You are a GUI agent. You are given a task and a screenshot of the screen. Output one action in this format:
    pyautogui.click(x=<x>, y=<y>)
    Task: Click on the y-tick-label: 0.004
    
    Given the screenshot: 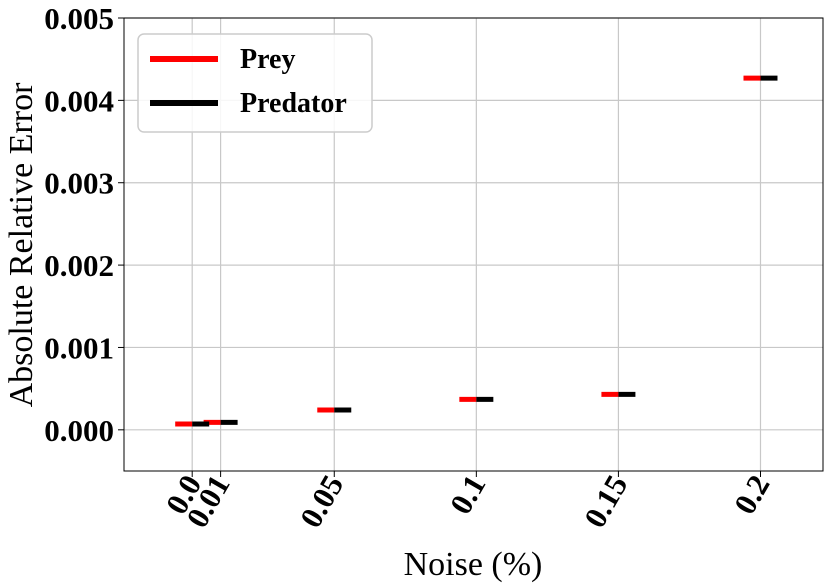 What is the action you would take?
    pyautogui.click(x=79, y=100)
    